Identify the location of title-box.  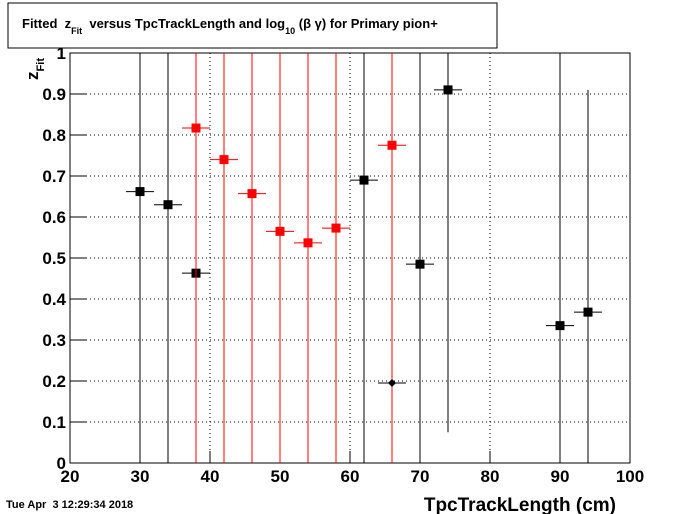
(252, 25).